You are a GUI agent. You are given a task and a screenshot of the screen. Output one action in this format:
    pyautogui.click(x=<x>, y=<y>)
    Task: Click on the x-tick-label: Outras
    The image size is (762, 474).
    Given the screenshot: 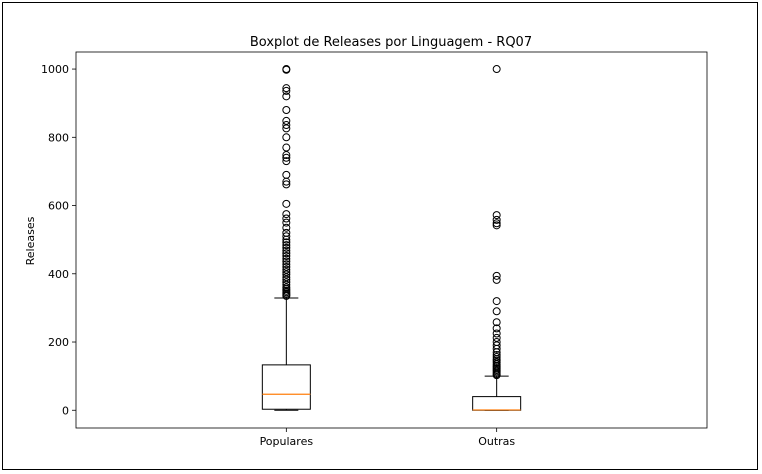 What is the action you would take?
    pyautogui.click(x=496, y=441)
    